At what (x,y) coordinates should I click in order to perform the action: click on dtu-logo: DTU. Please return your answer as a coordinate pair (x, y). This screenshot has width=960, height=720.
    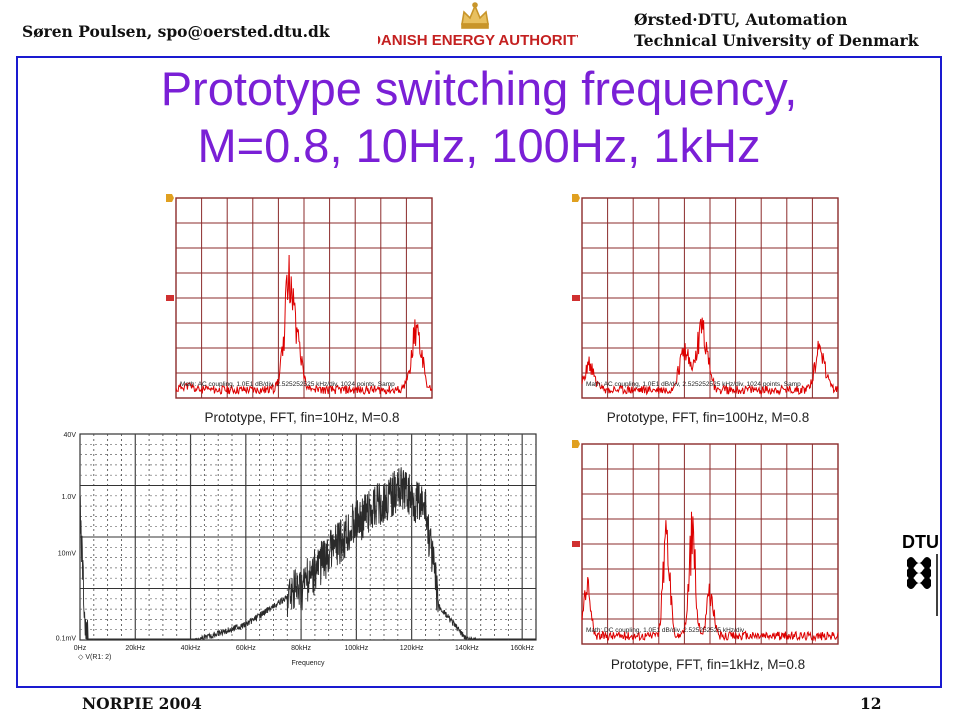
    Looking at the image, I should click on (920, 574).